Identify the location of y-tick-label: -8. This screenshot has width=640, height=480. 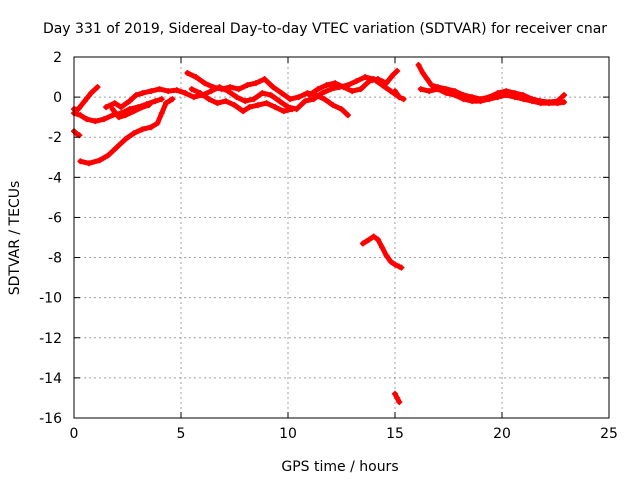
(55, 259).